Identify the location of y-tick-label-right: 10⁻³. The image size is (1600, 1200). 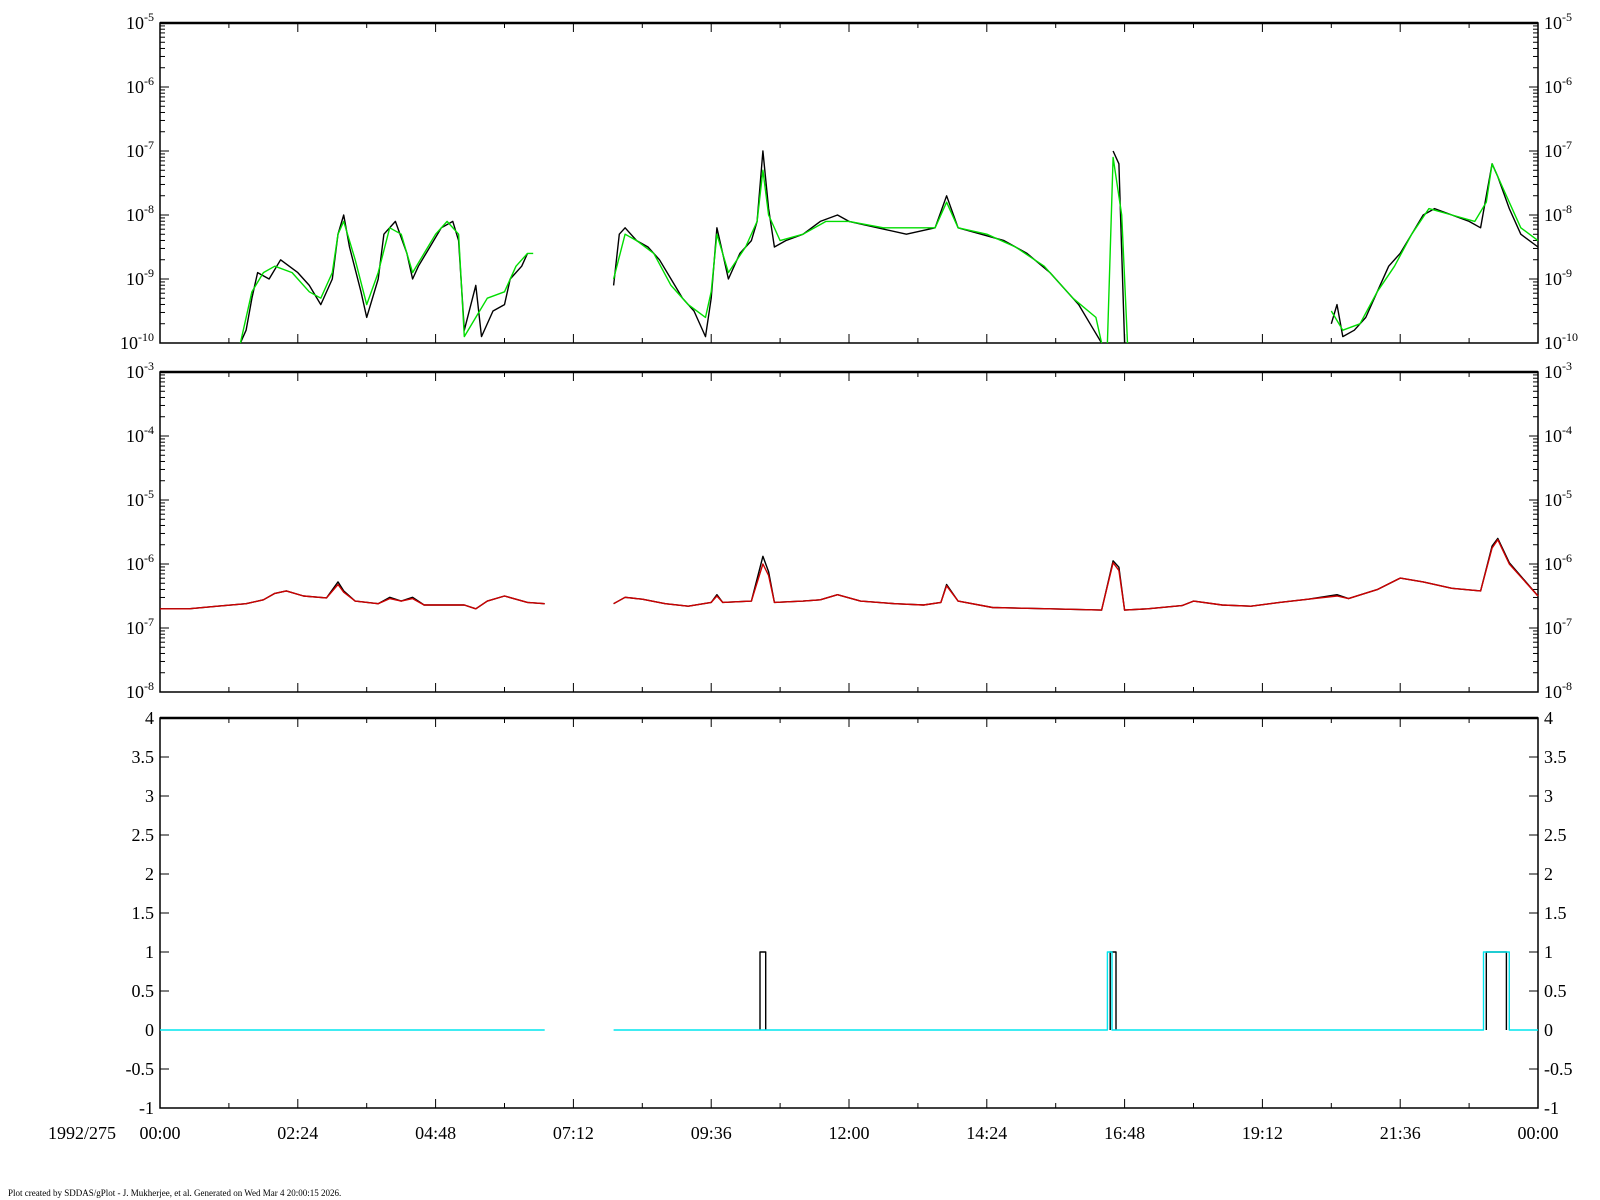
(1558, 370).